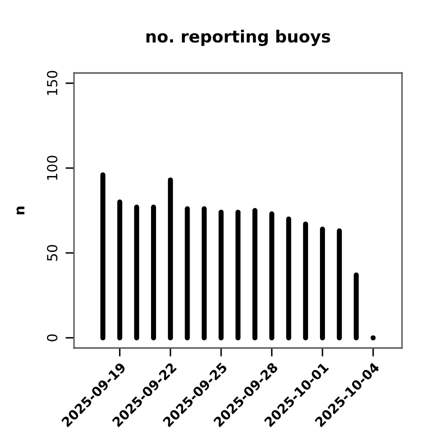 The height and width of the screenshot is (440, 440). I want to click on y-tick-label: 100, so click(52, 168).